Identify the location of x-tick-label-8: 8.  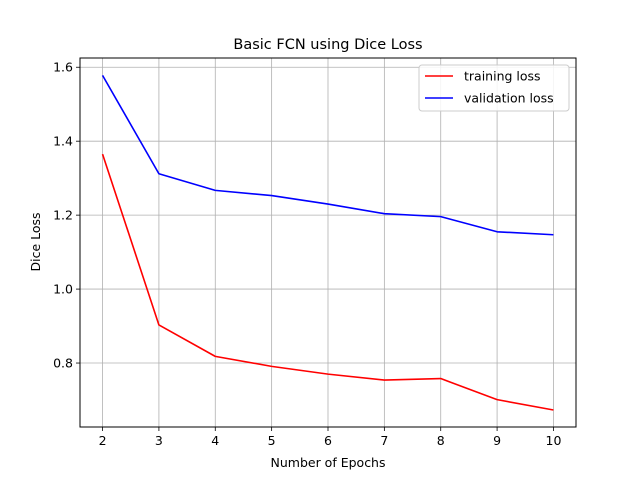
(441, 440).